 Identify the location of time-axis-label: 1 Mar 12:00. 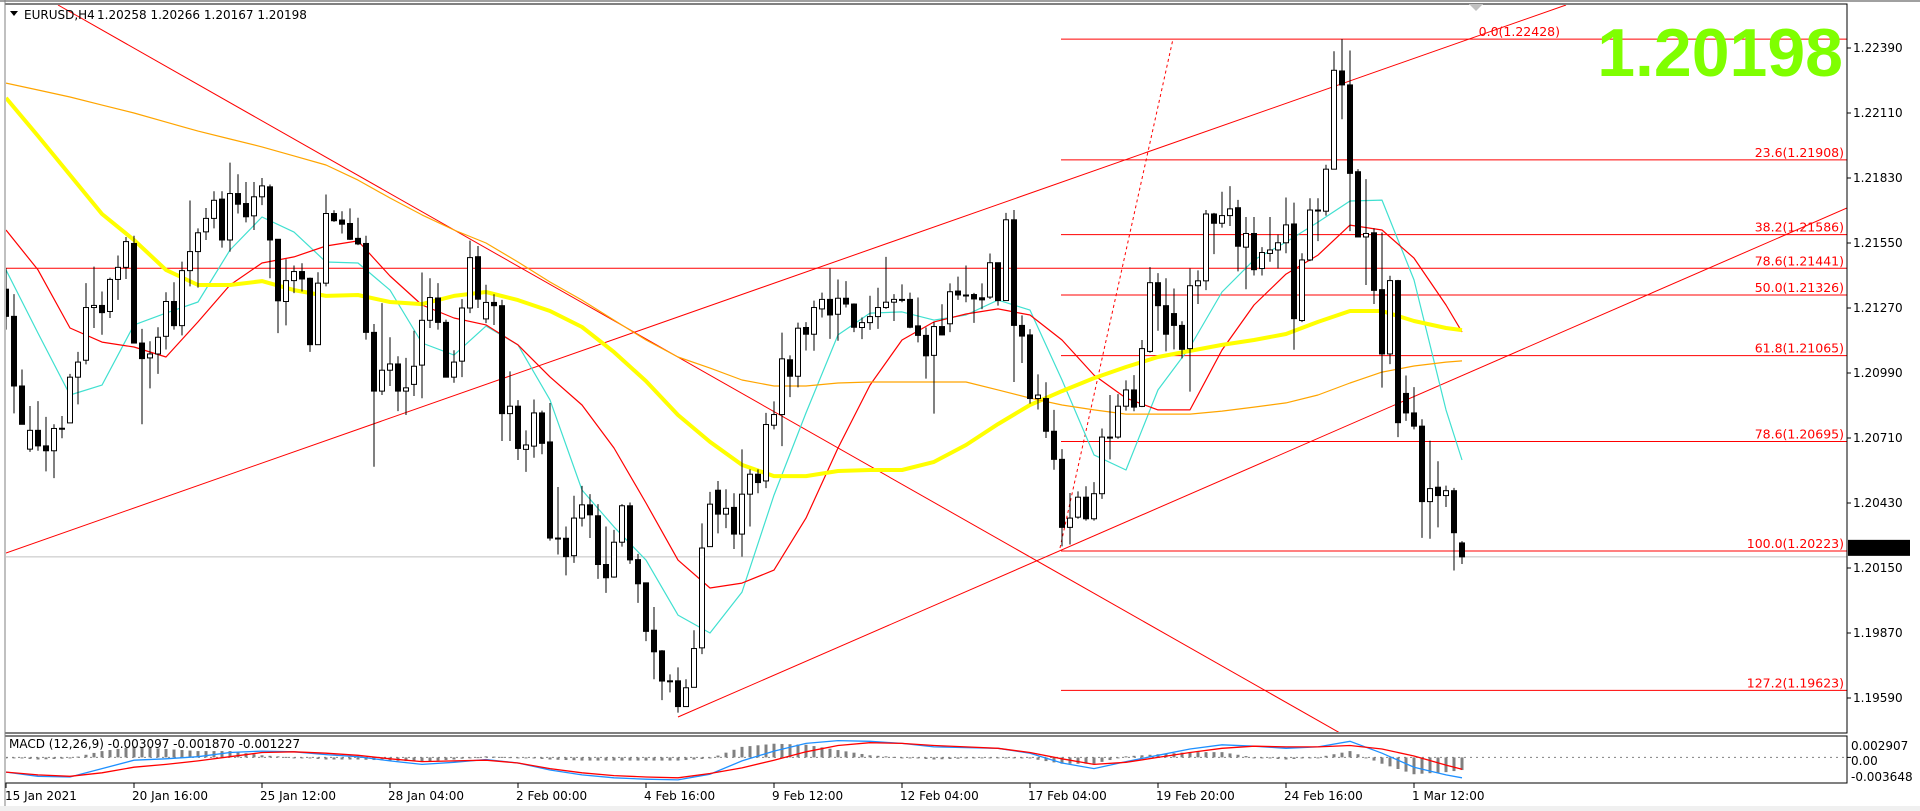
(1448, 796).